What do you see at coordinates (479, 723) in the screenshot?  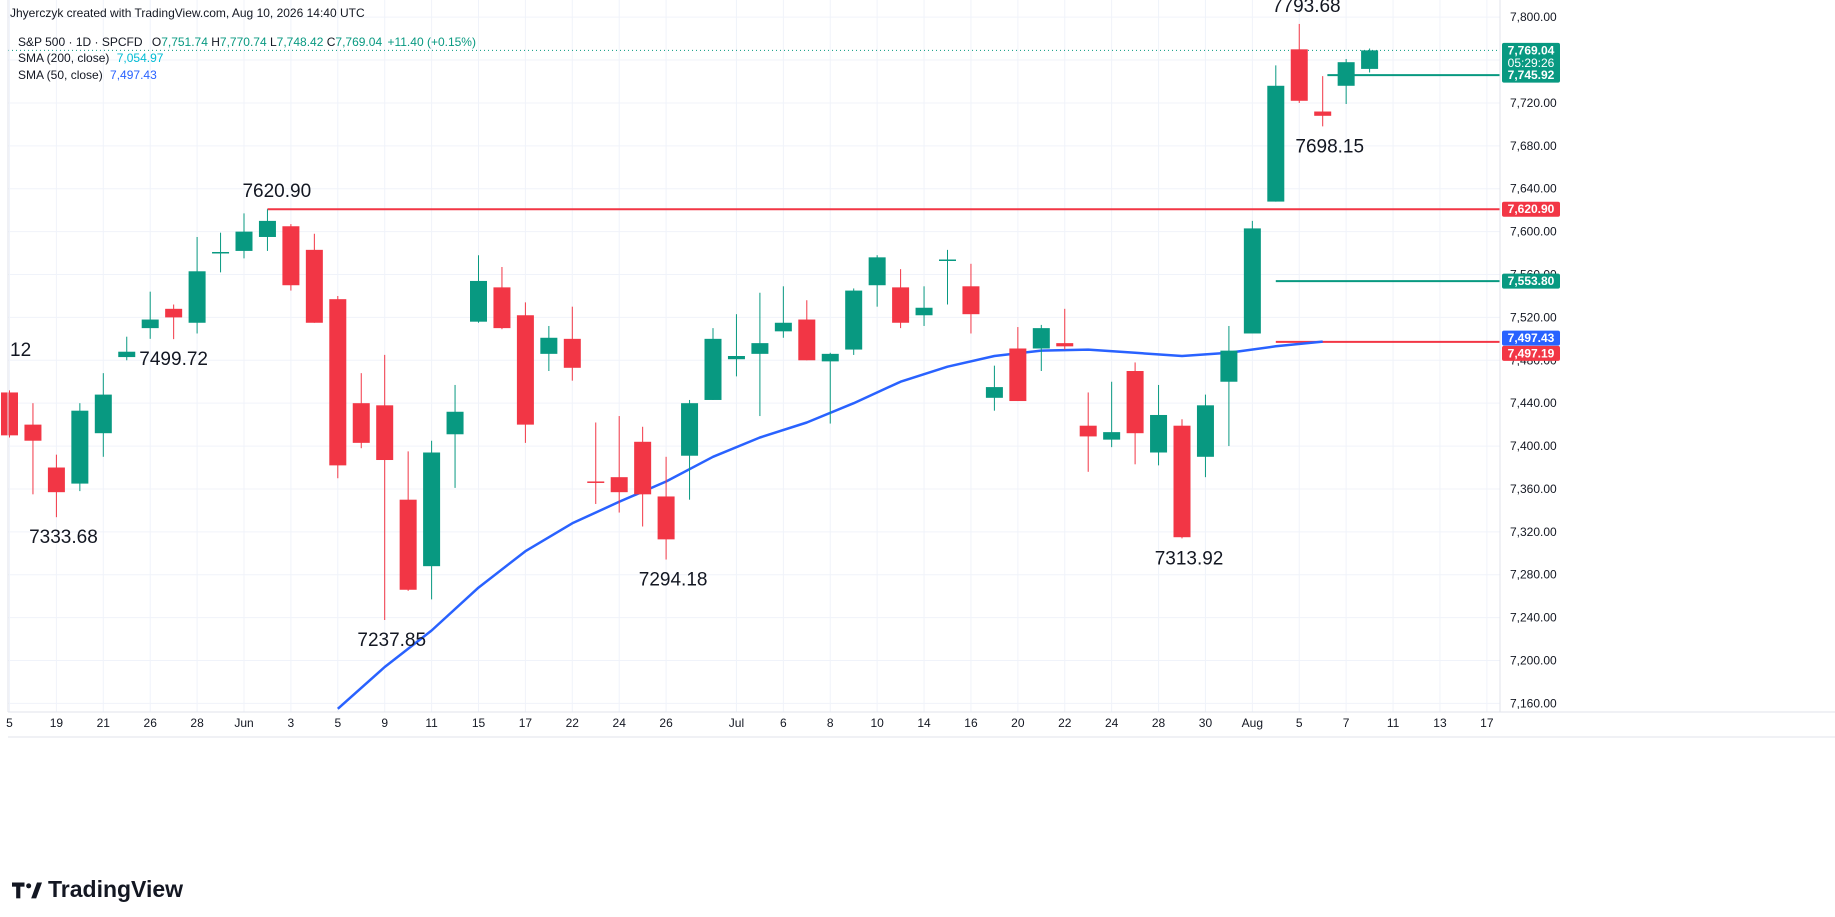 I see `x-tick-label: 15` at bounding box center [479, 723].